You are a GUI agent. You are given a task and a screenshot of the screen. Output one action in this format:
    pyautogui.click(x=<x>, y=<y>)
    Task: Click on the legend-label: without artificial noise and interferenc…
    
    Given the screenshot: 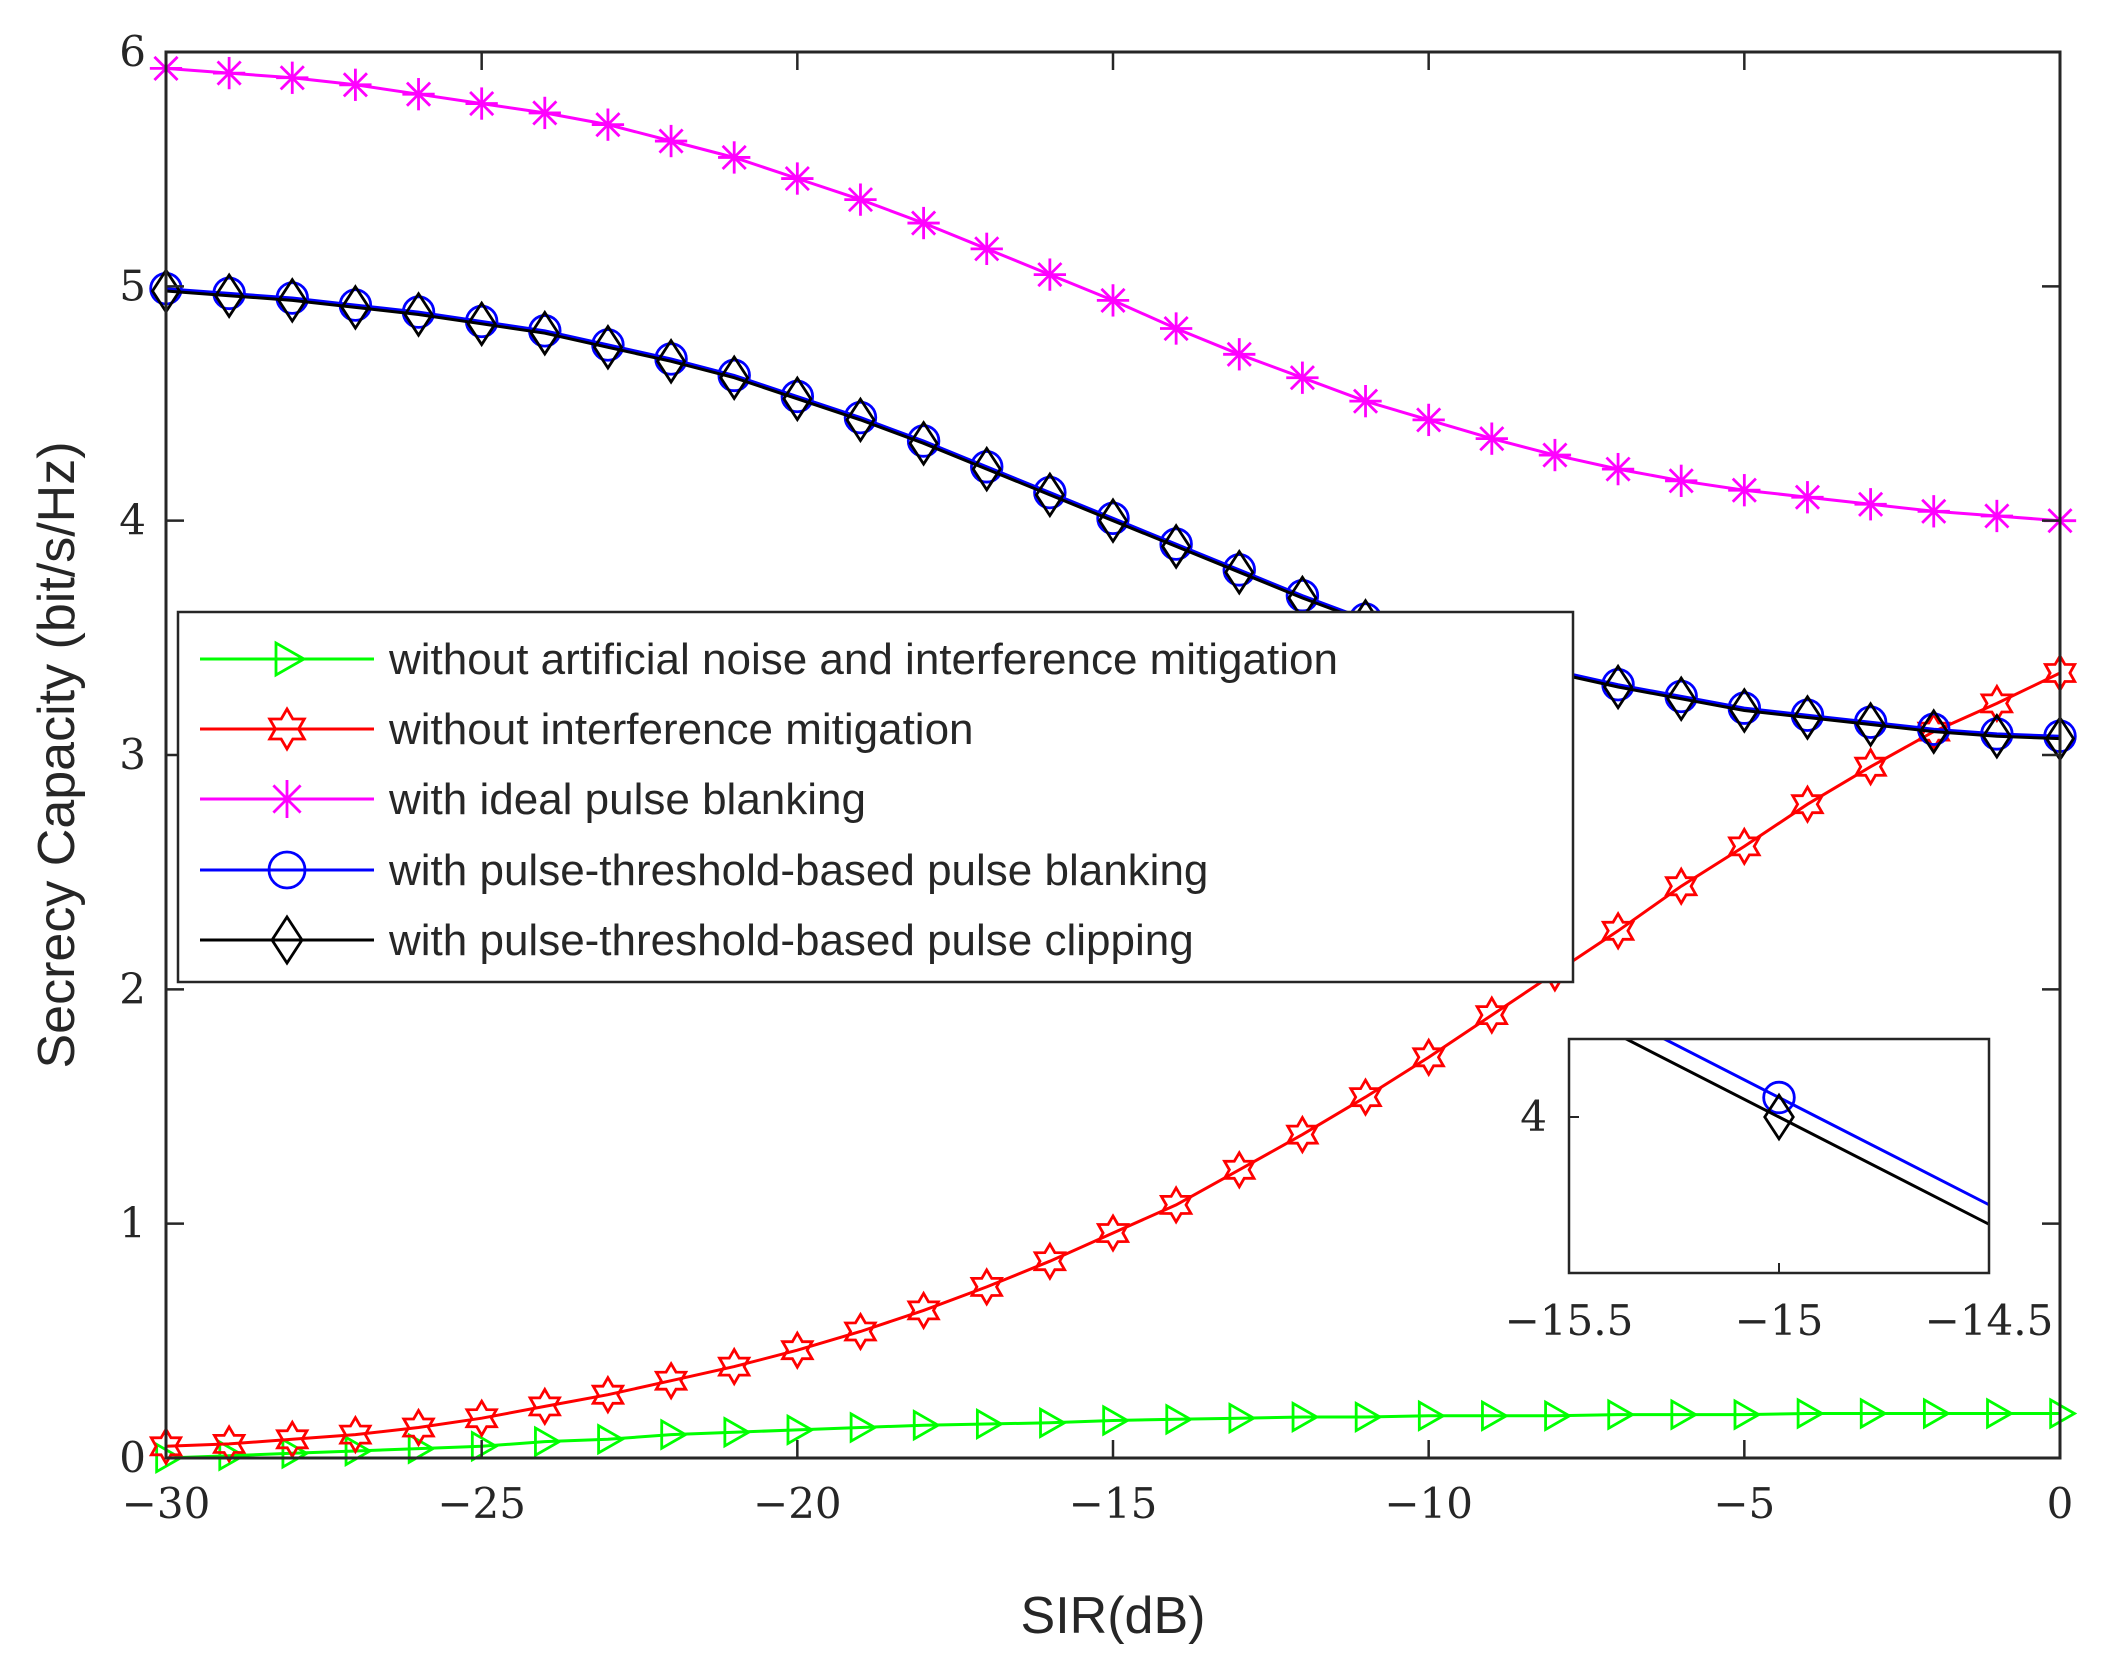 What is the action you would take?
    pyautogui.click(x=863, y=659)
    